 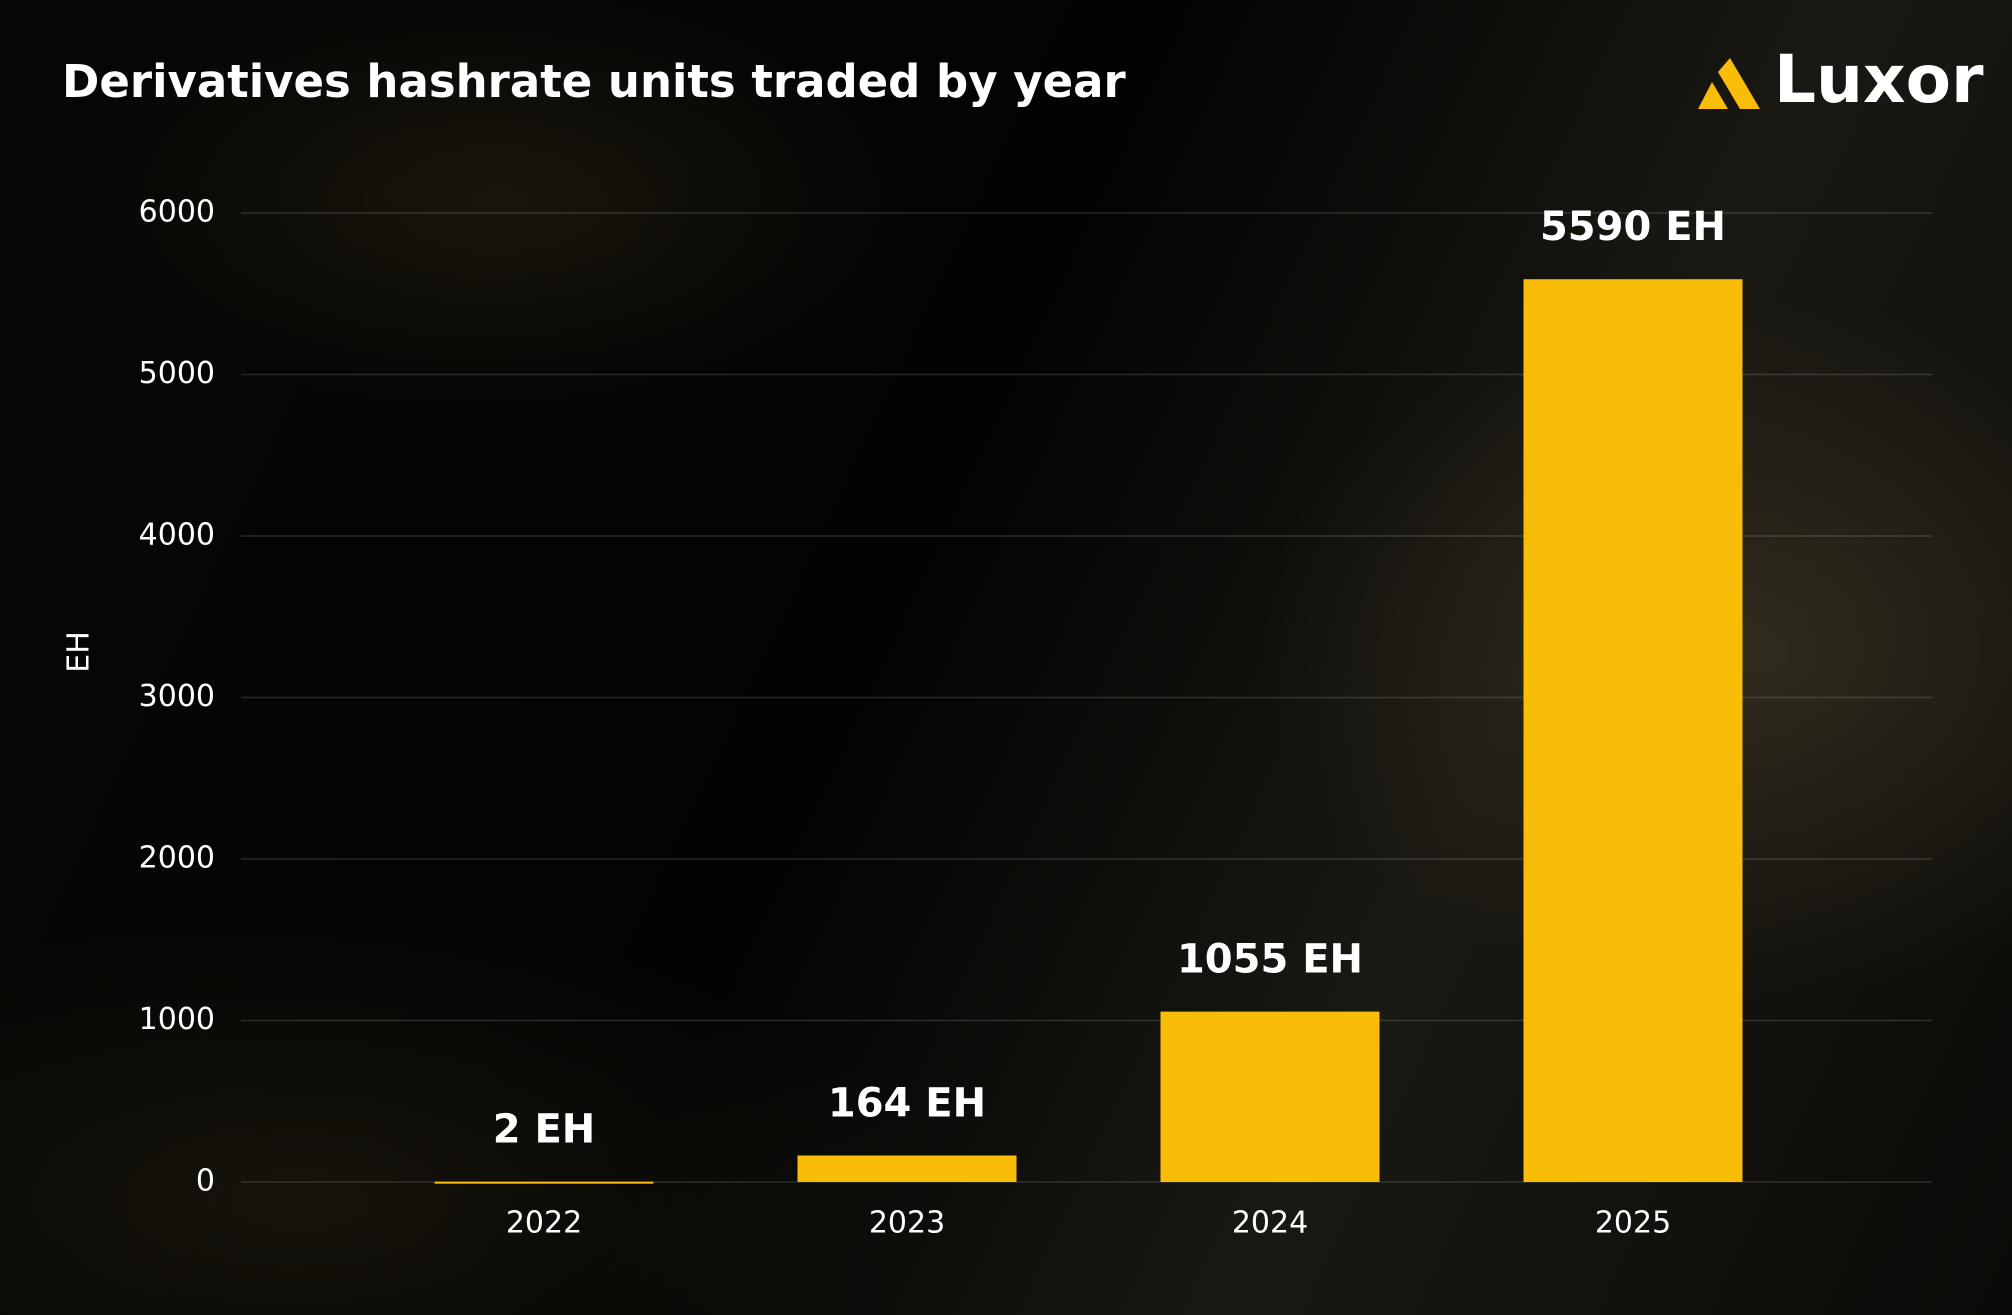 What do you see at coordinates (177, 696) in the screenshot?
I see `y-tick-label: 3000` at bounding box center [177, 696].